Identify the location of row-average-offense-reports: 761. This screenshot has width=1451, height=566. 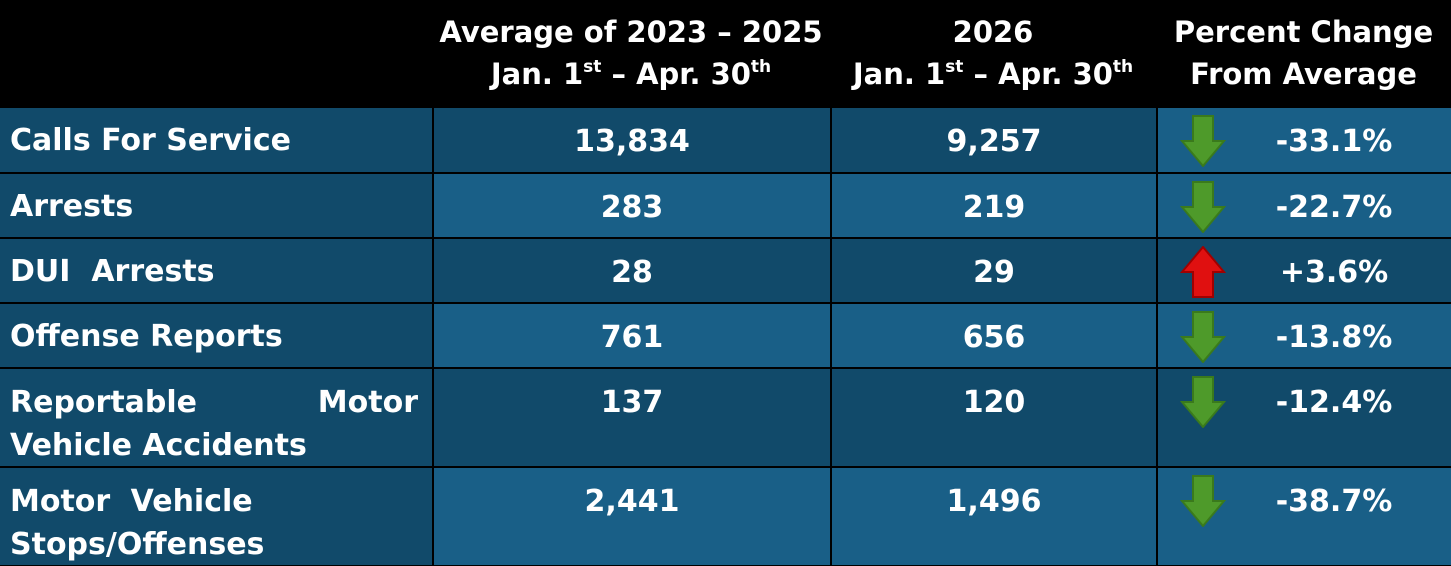
(631, 334).